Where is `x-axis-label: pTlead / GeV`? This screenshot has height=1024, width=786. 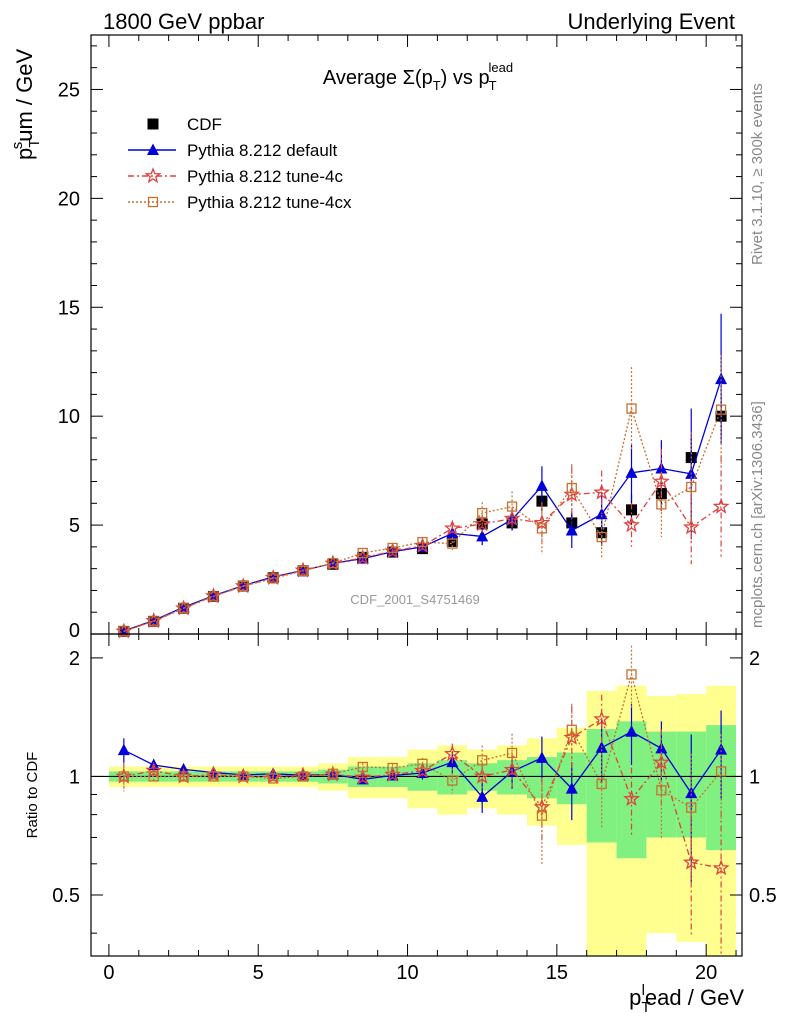 x-axis-label: pTlead / GeV is located at coordinates (686, 999).